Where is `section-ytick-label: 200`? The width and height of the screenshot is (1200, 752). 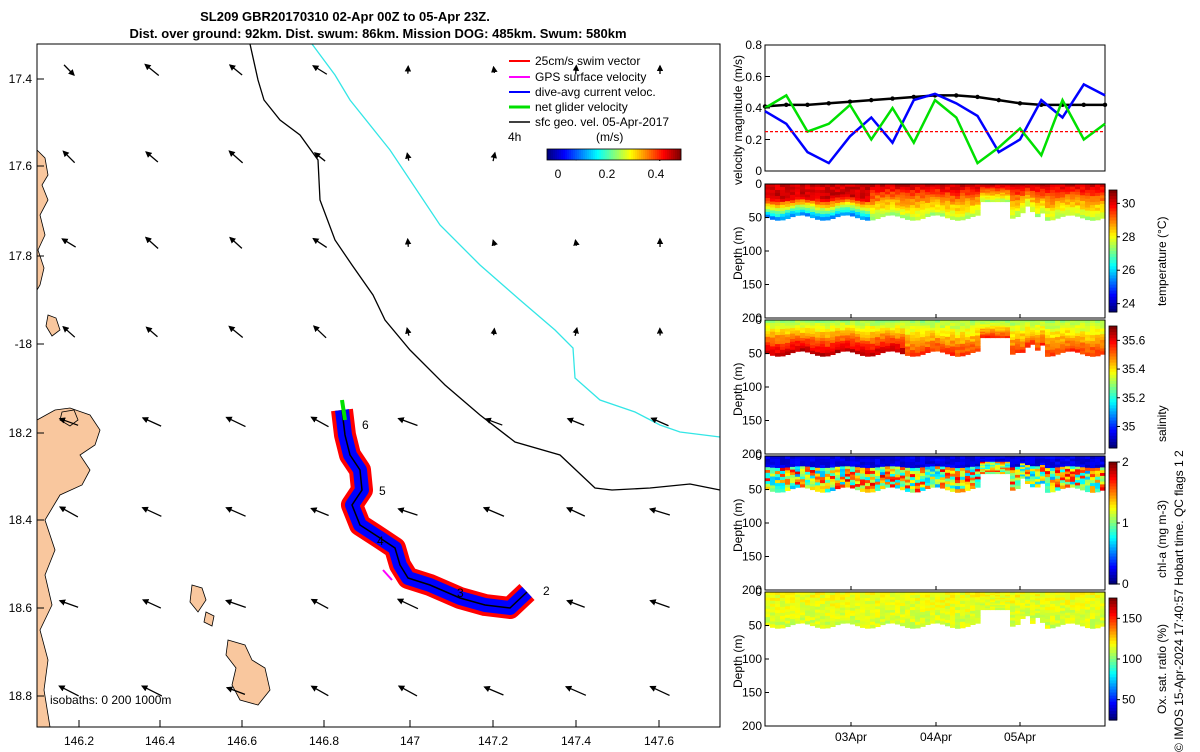 section-ytick-label: 200 is located at coordinates (752, 726).